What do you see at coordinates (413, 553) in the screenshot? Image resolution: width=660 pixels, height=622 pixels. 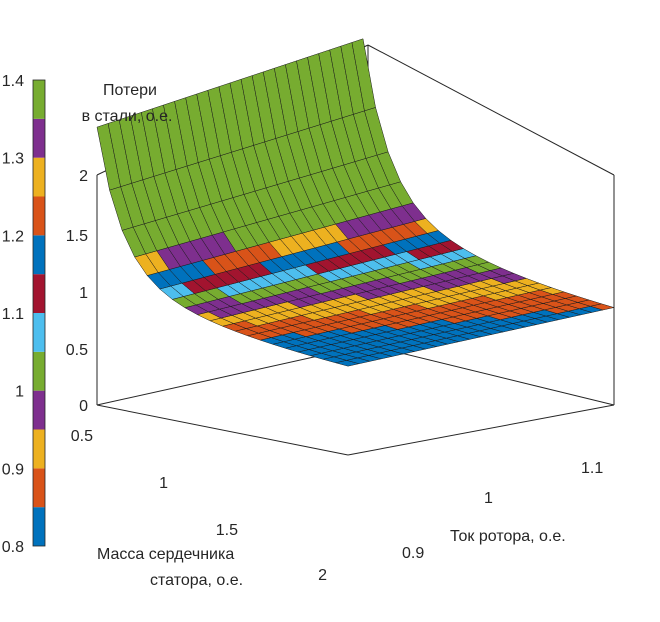 I see `current-tick-label: 0.9` at bounding box center [413, 553].